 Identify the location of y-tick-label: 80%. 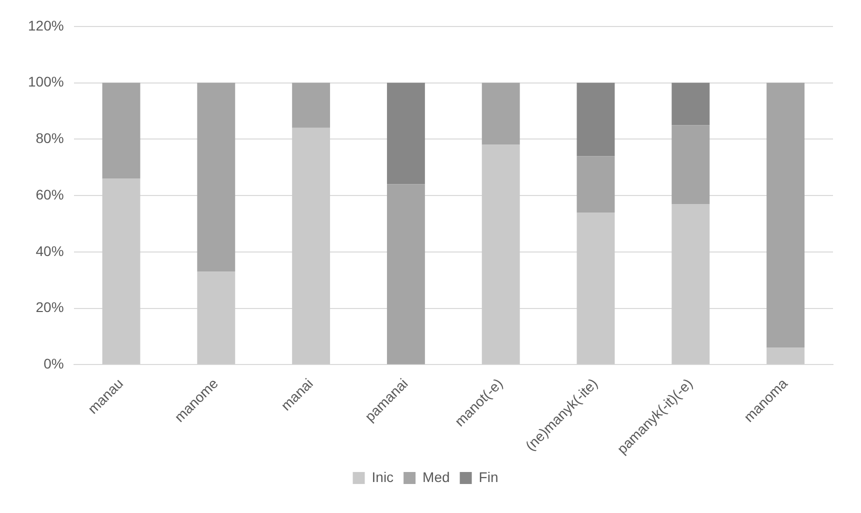
(50, 138).